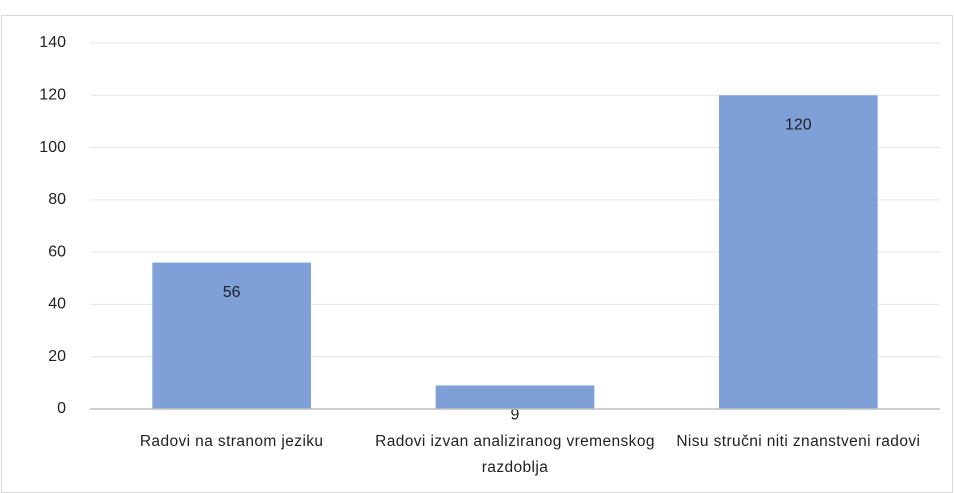 The image size is (954, 493). What do you see at coordinates (57, 251) in the screenshot?
I see `y-tick-label: 60` at bounding box center [57, 251].